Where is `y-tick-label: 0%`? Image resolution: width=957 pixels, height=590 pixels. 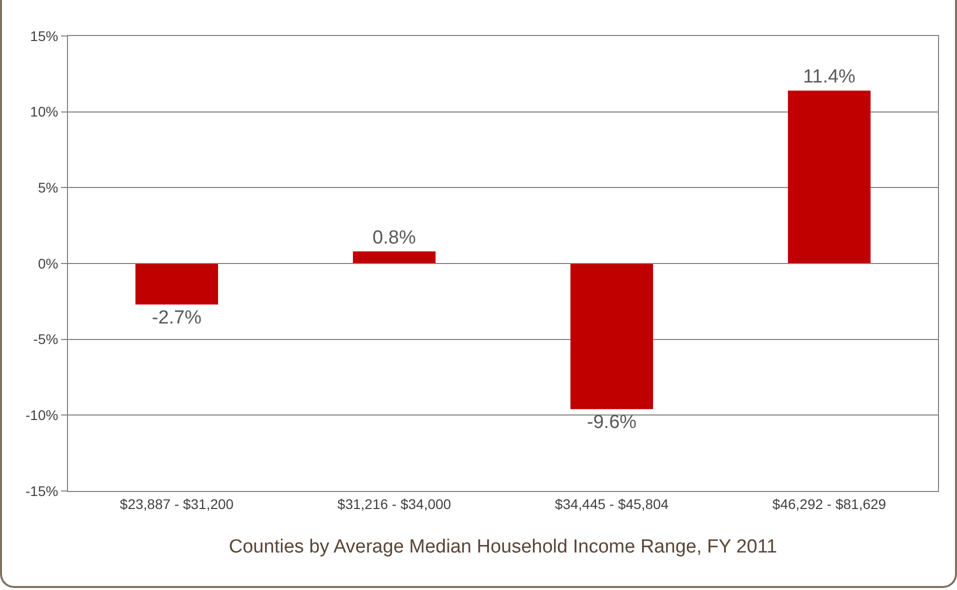
y-tick-label: 0% is located at coordinates (48, 263).